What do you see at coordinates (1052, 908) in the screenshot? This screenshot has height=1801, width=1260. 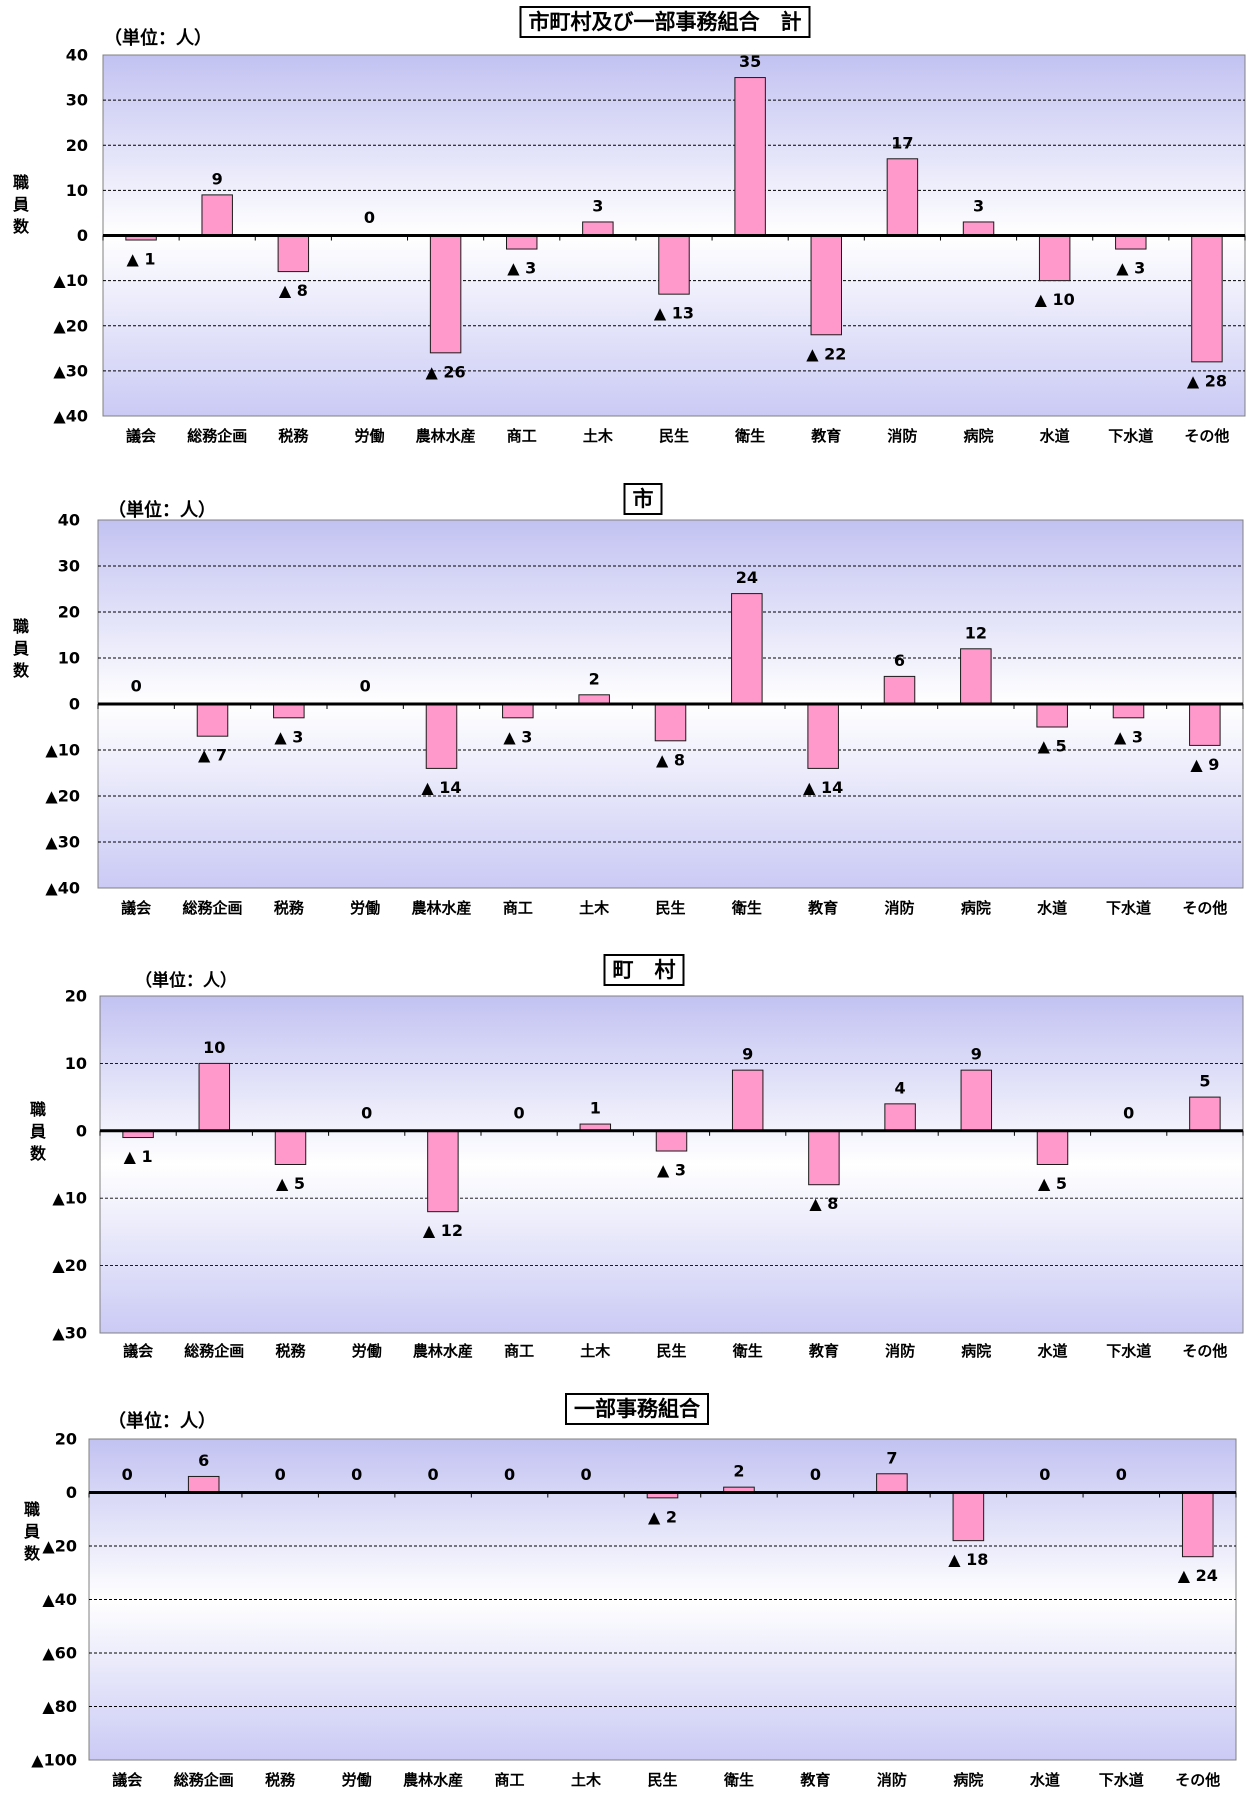 I see `chart-2-category-label-13: 水道` at bounding box center [1052, 908].